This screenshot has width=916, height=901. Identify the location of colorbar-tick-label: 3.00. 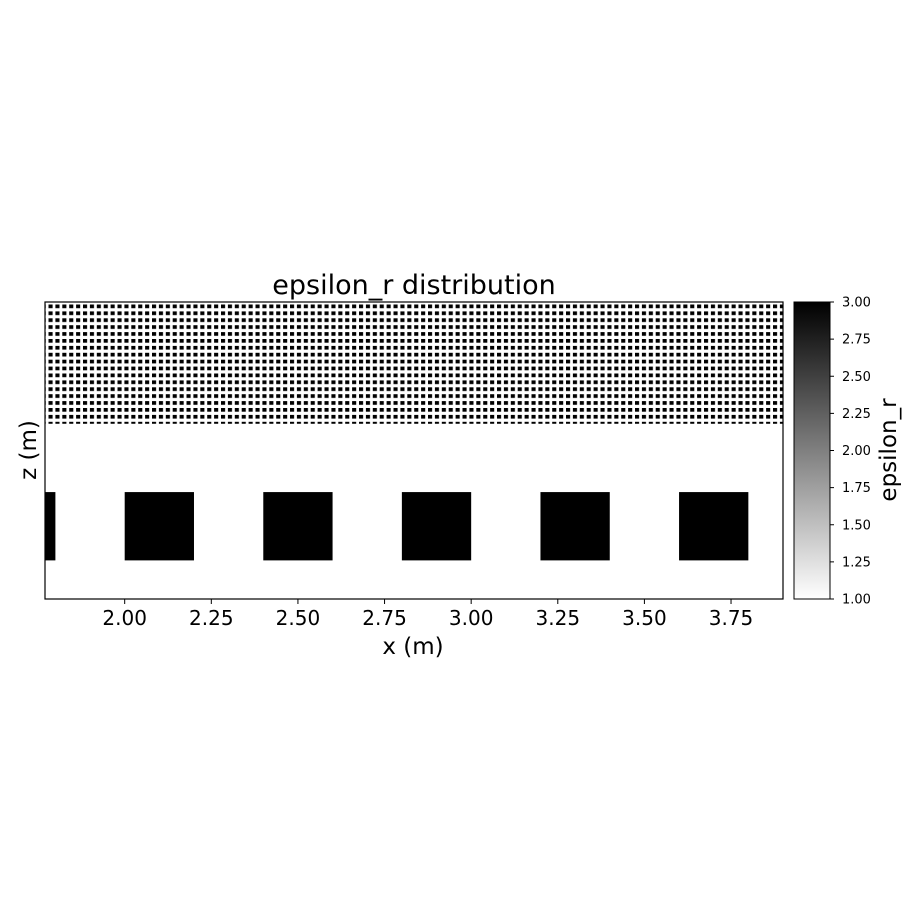
(856, 303).